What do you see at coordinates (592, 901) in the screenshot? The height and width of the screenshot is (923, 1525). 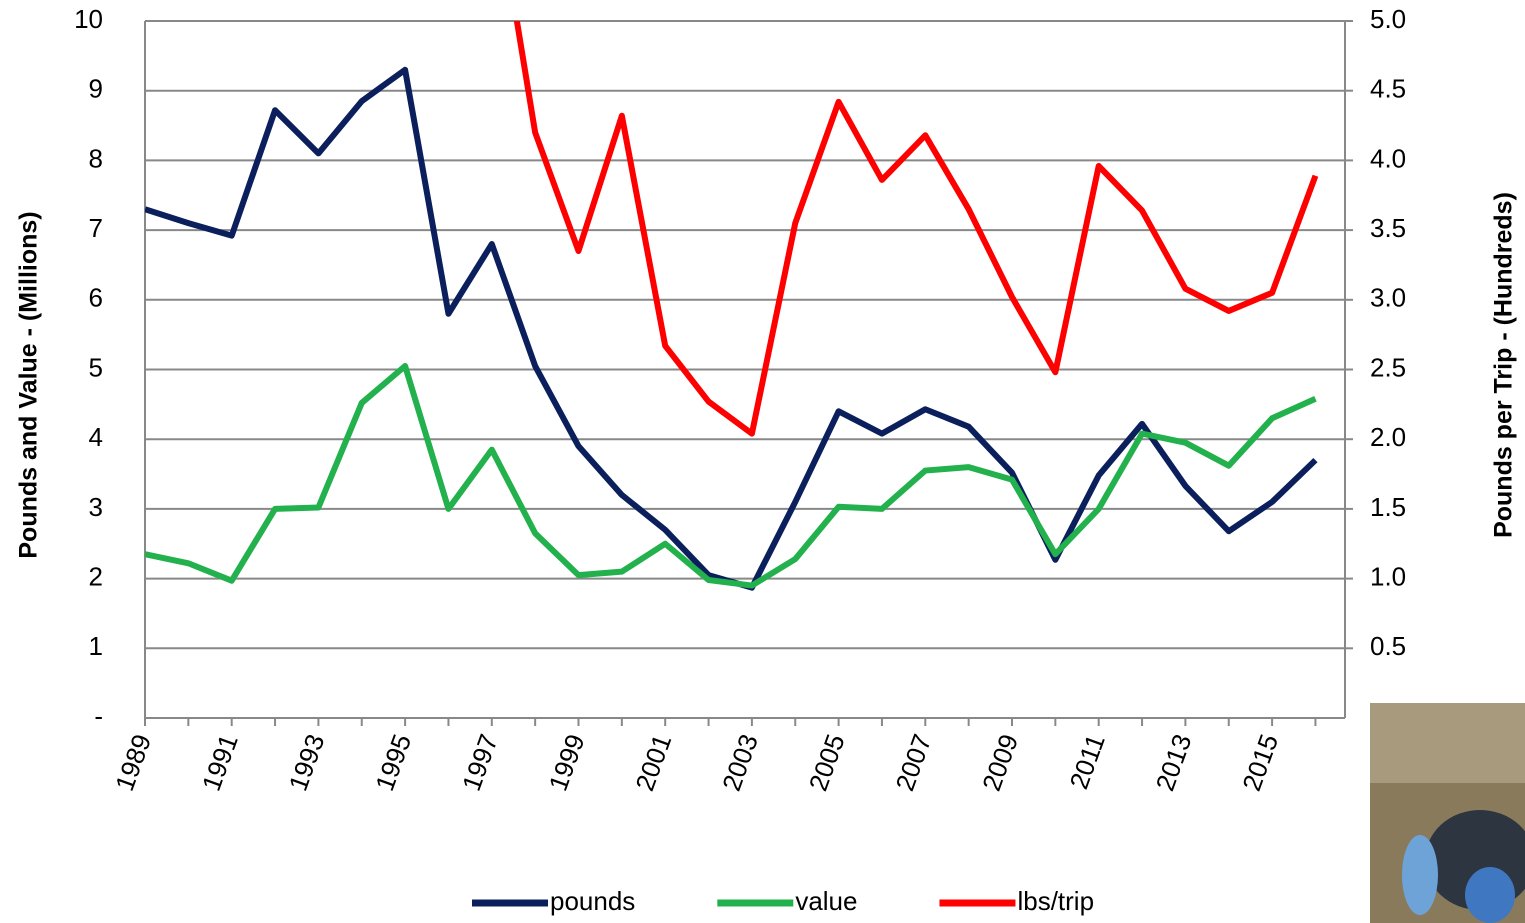 I see `legend-label: pounds` at bounding box center [592, 901].